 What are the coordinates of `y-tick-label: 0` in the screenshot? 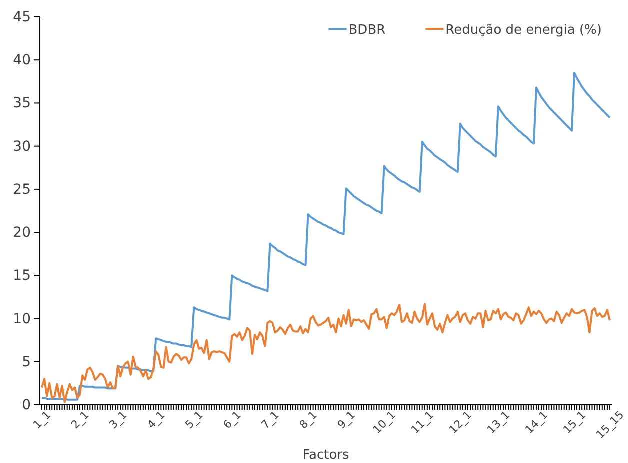 It's located at (26, 405).